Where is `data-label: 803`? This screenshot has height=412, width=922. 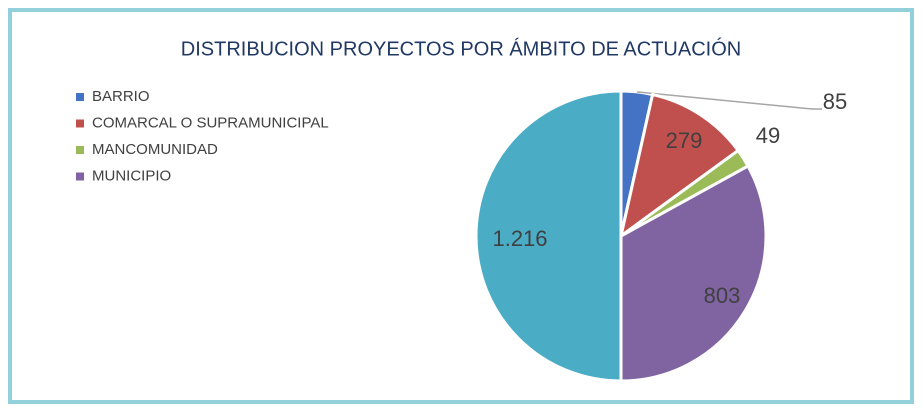
data-label: 803 is located at coordinates (722, 295).